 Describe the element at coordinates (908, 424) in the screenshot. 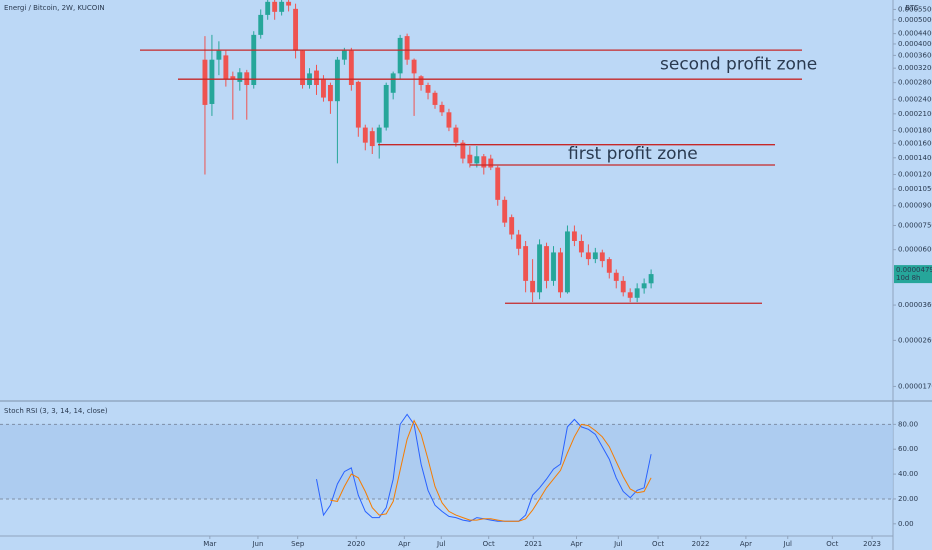

I see `y-tick-label: 80.00` at that location.